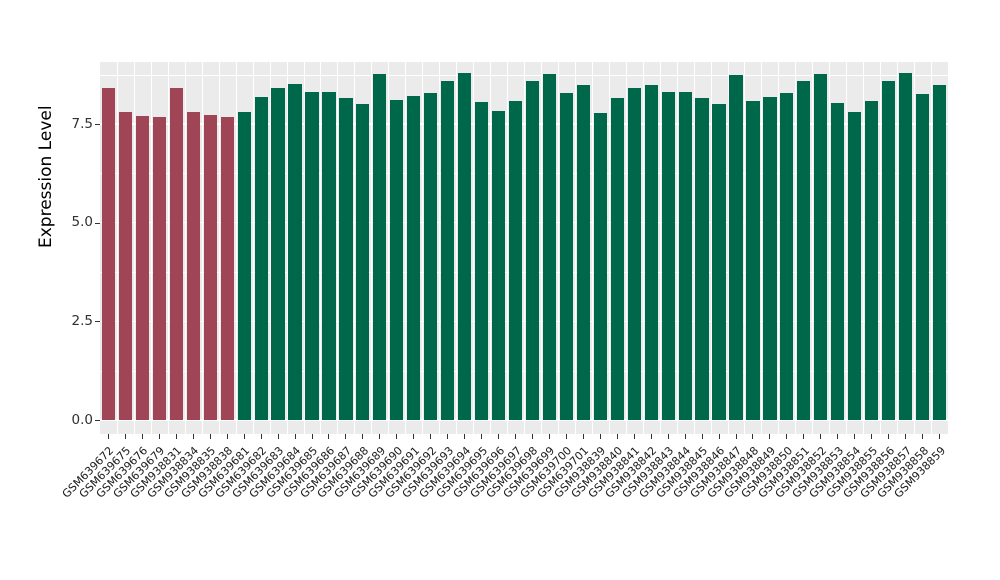 This screenshot has width=1000, height=580. What do you see at coordinates (549, 247) in the screenshot?
I see `bar-GSM639699` at bounding box center [549, 247].